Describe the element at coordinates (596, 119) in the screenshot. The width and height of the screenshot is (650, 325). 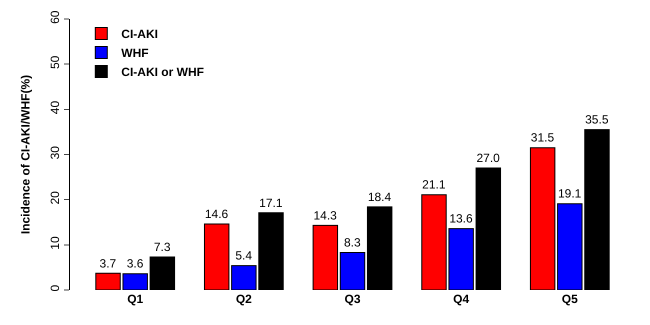
I see `text: 35.5` at that location.